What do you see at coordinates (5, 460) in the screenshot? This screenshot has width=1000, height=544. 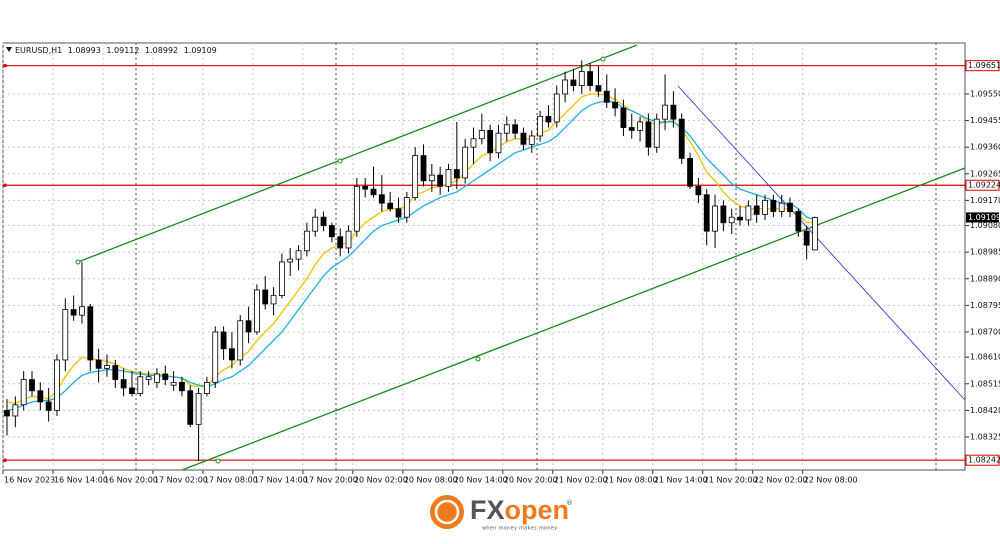 I see `level-anchor` at bounding box center [5, 460].